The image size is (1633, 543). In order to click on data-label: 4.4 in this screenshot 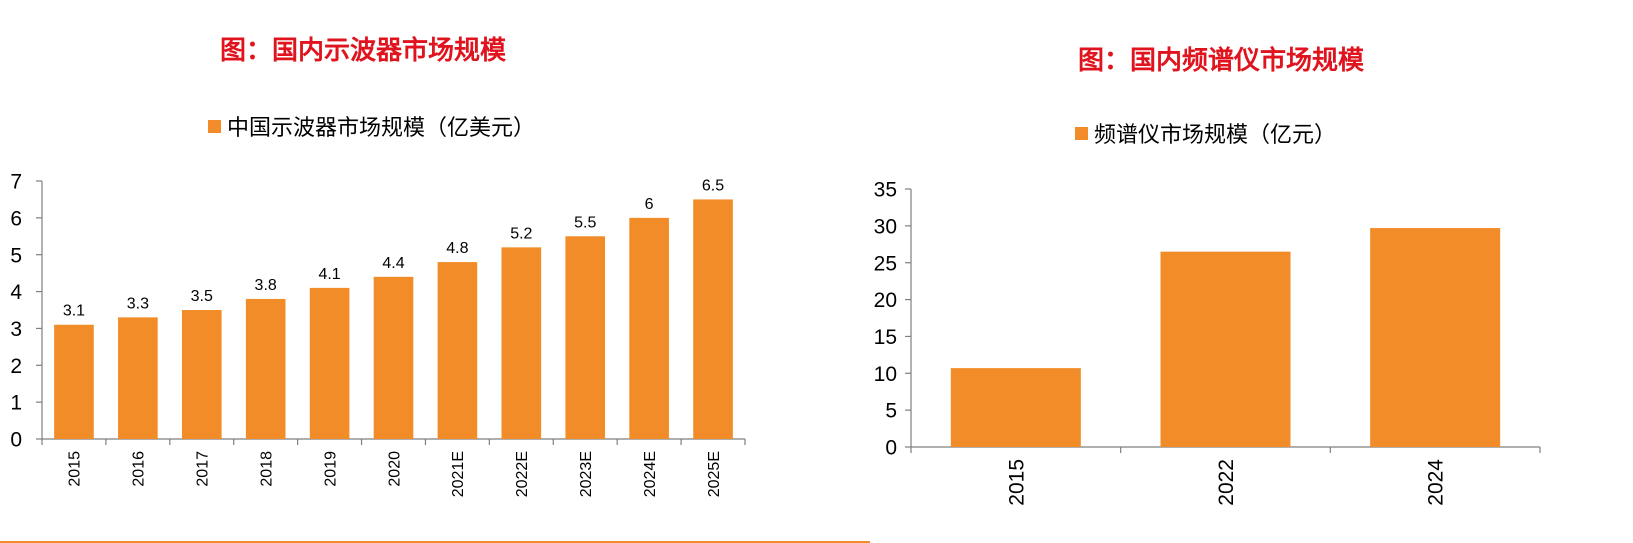, I will do `click(393, 263)`.